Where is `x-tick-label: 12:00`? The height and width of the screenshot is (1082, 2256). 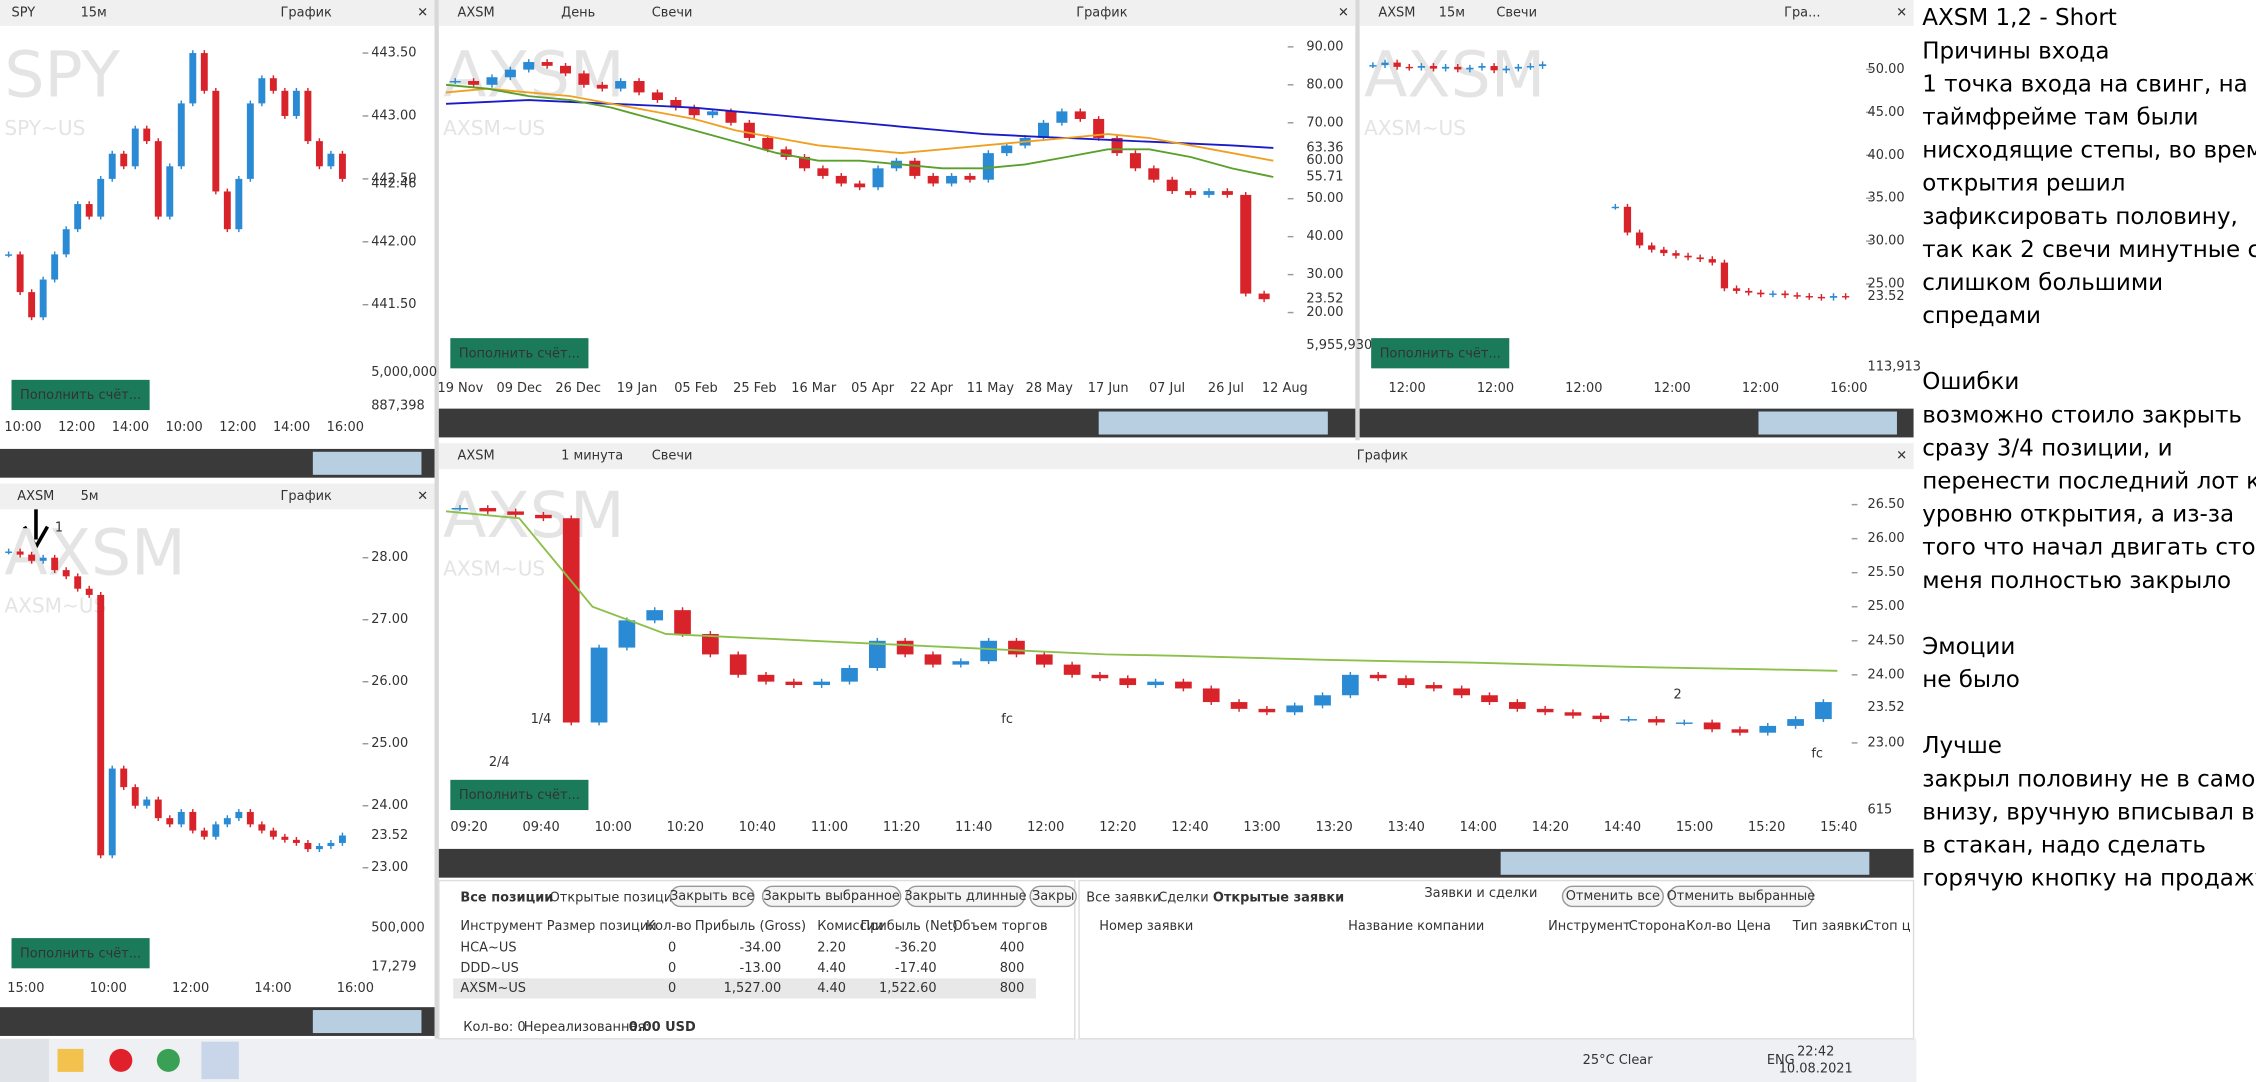 x-tick-label: 12:00 is located at coordinates (76, 427).